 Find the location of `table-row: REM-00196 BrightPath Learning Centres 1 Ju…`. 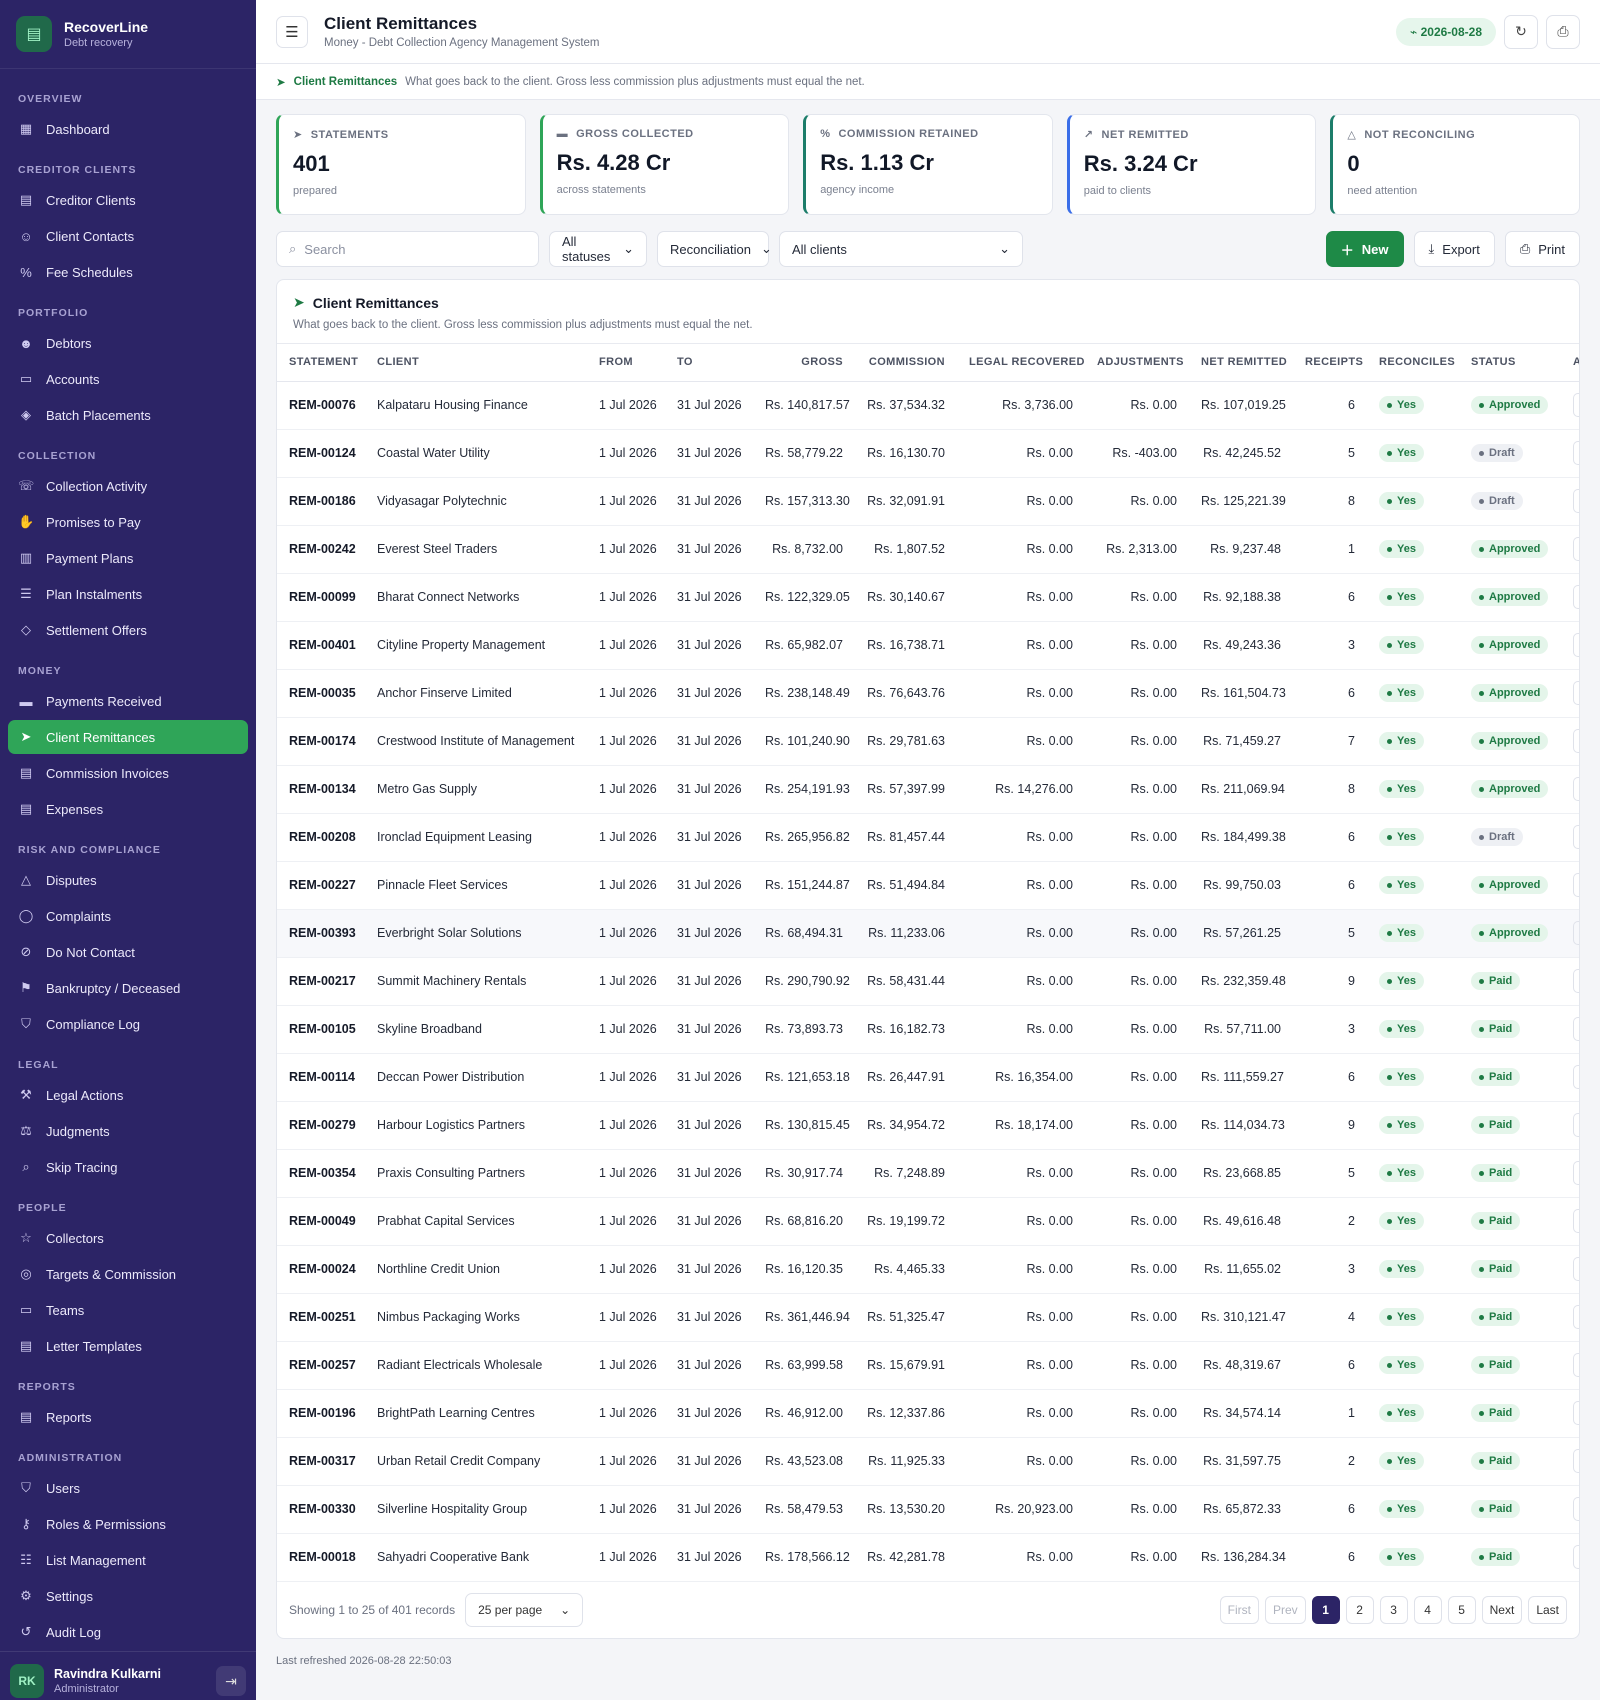

table-row: REM-00196 BrightPath Learning Centres 1 Ju… is located at coordinates (928, 1413).